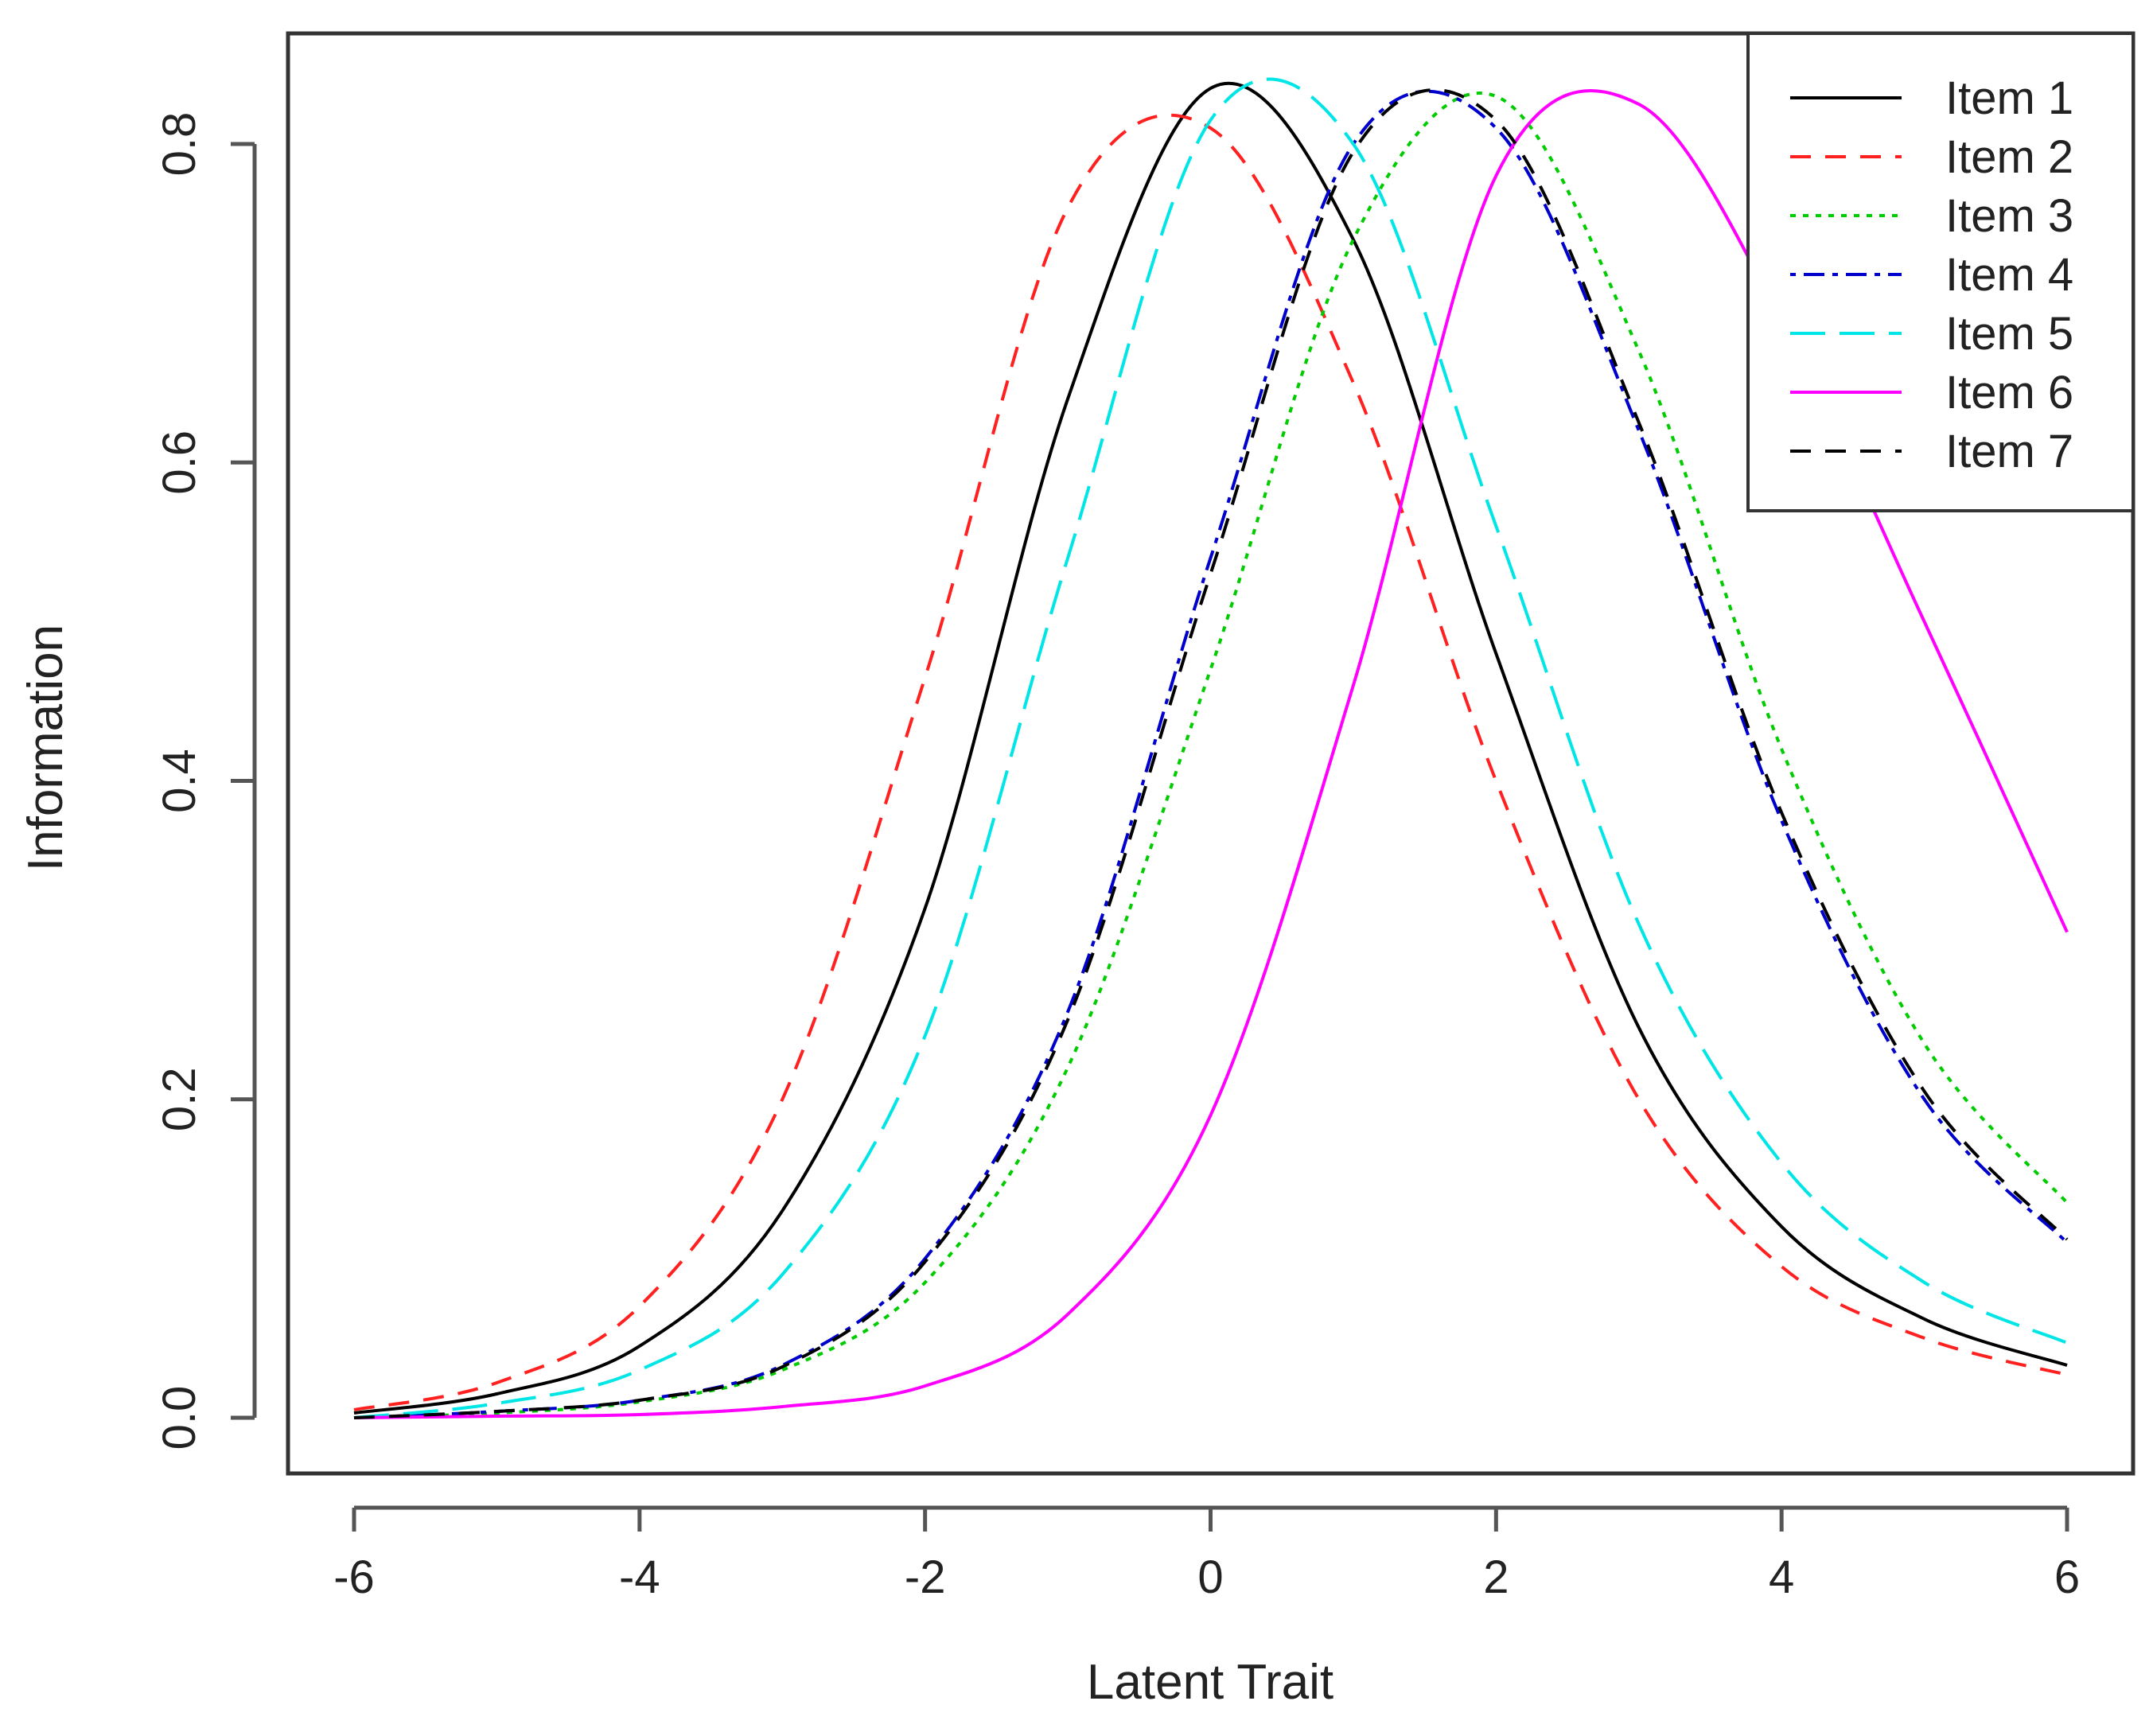  I want to click on y-ticks: 0.0 0.2 0.4 0.6 0.8, so click(204, 781).